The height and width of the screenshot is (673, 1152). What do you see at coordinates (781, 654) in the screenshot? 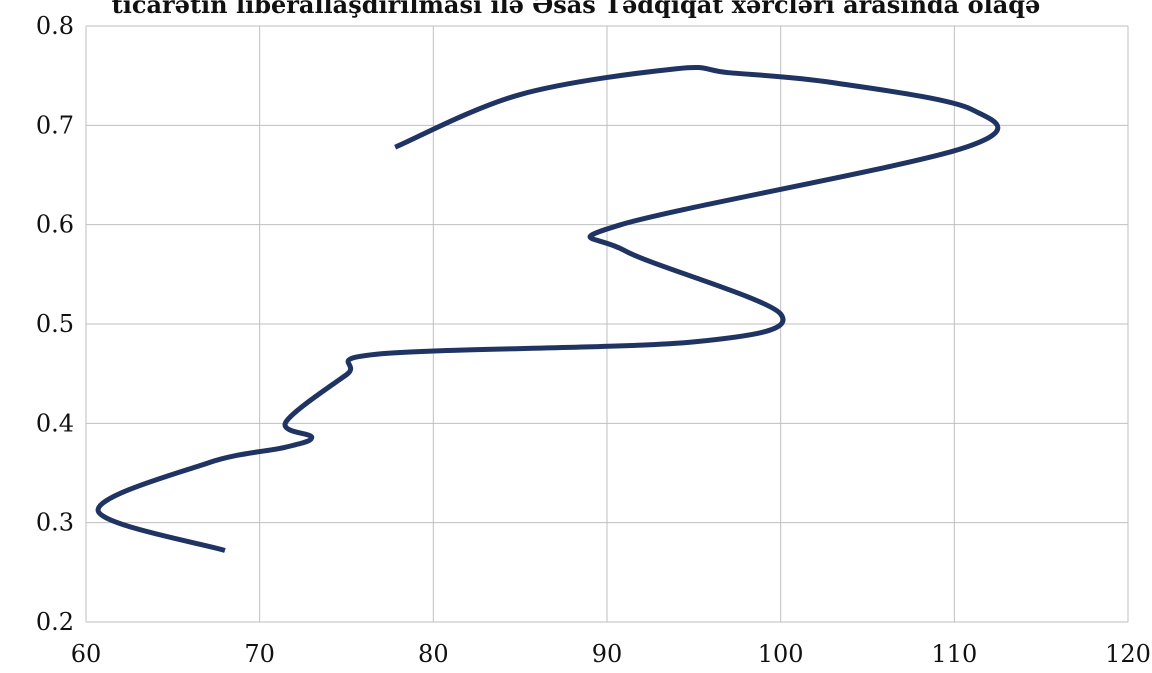
I see `x-tick-label: 100` at bounding box center [781, 654].